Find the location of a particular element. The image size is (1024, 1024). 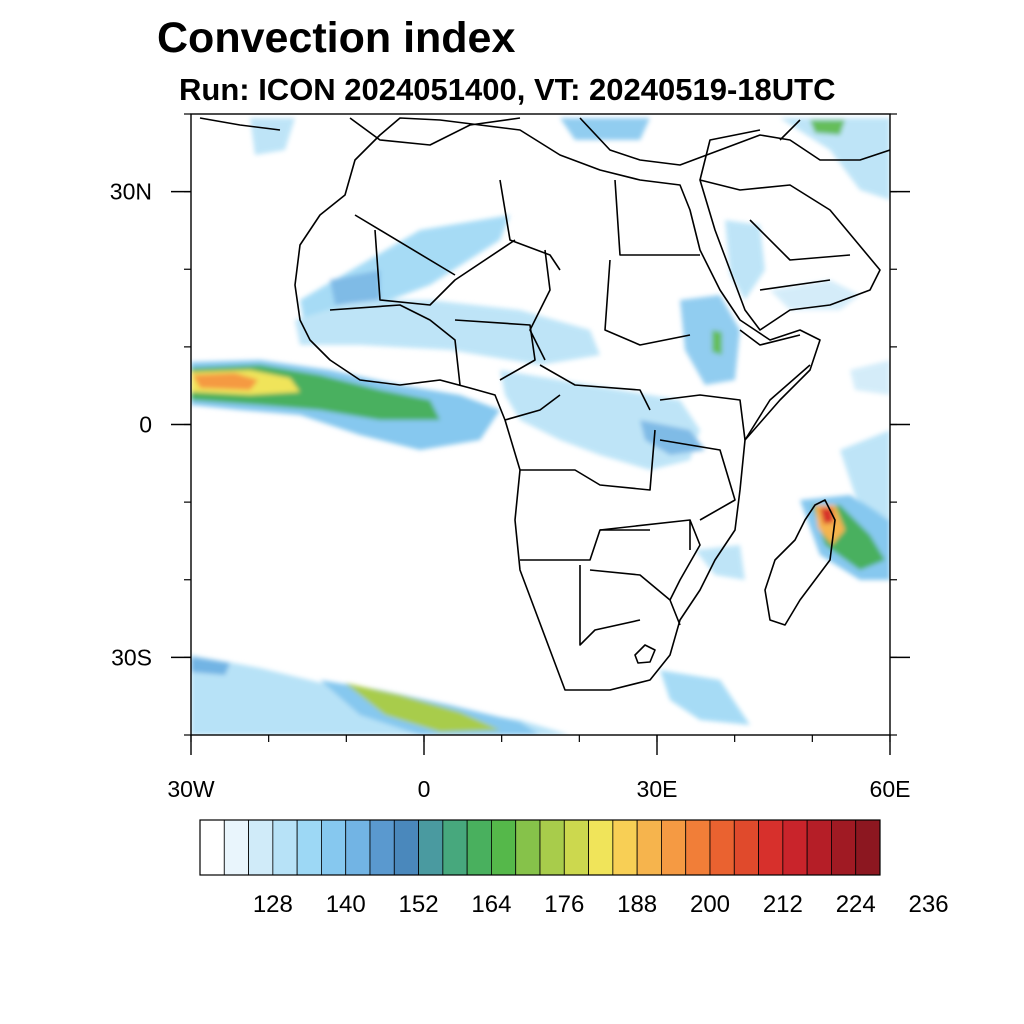

border-nigeria is located at coordinates (495, 350).